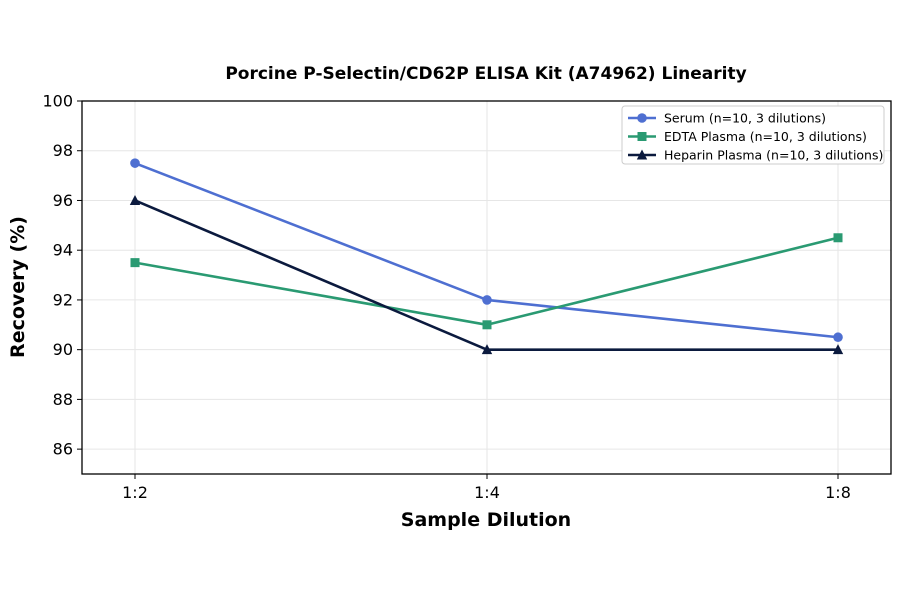 The height and width of the screenshot is (594, 900). I want to click on x-axis-label: Sample Dilution, so click(486, 520).